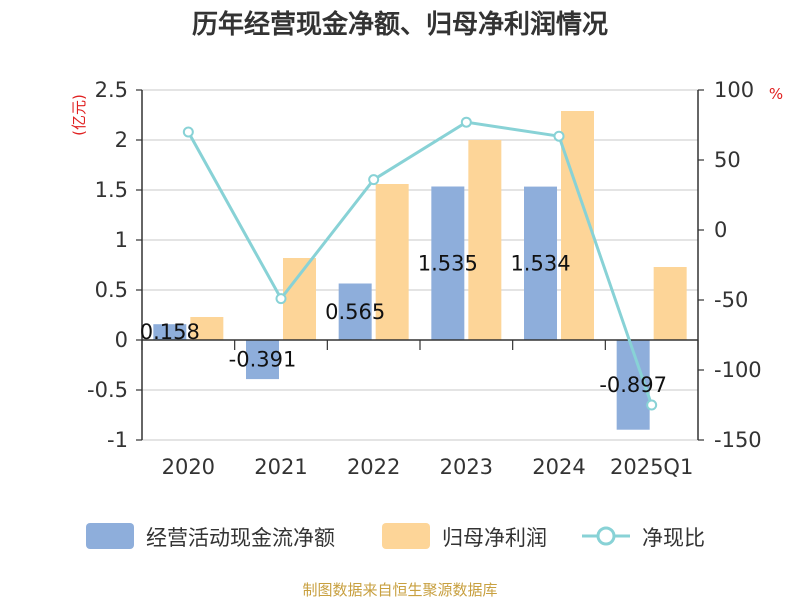 This screenshot has height=600, width=800. I want to click on cashflow-data-label: -0.897, so click(633, 385).